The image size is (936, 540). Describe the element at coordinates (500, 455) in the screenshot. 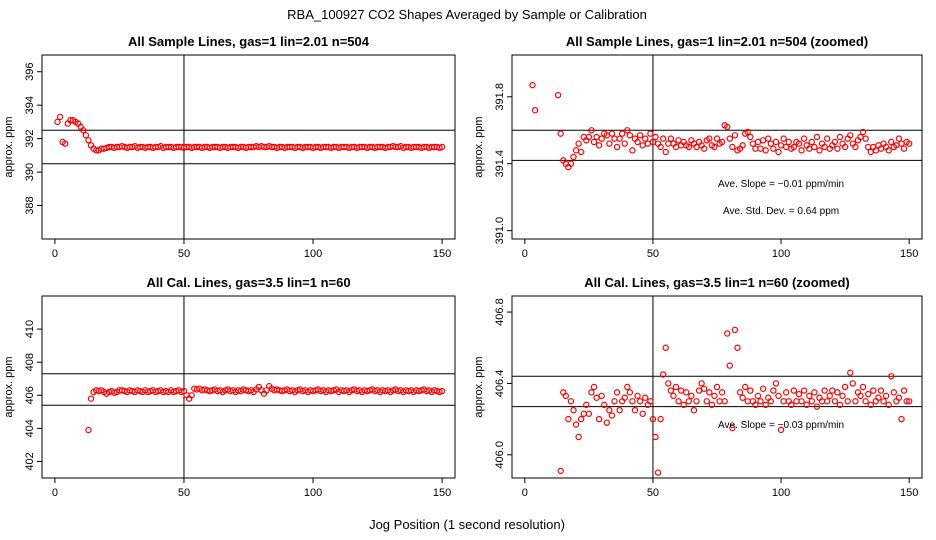

I see `y-tick-label: 406.0` at that location.